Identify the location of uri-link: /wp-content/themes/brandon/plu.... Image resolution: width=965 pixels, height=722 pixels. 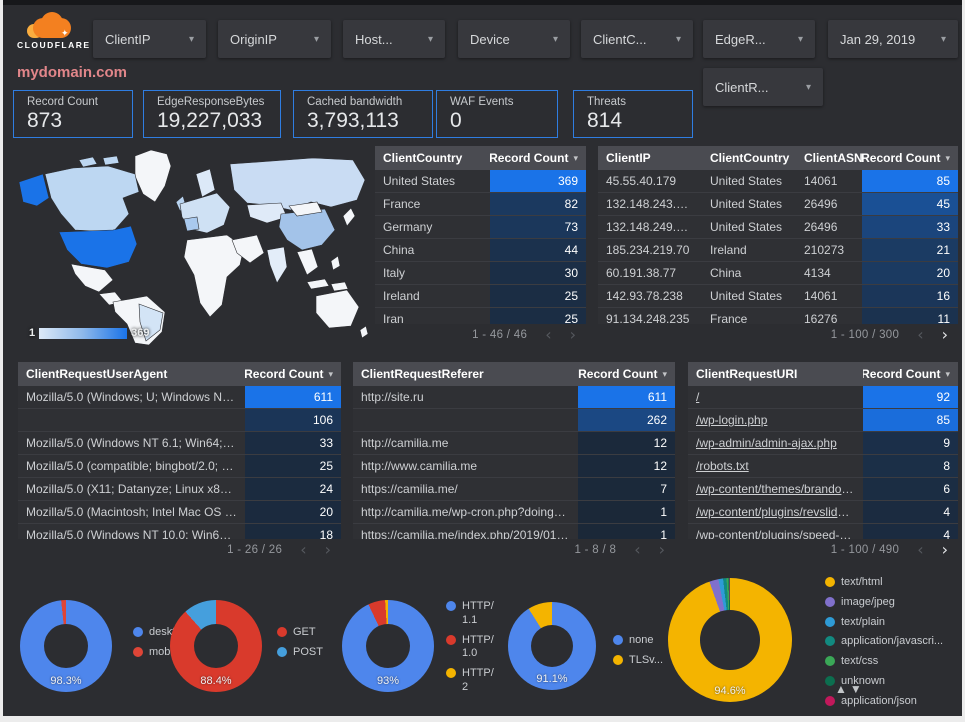
(779, 489).